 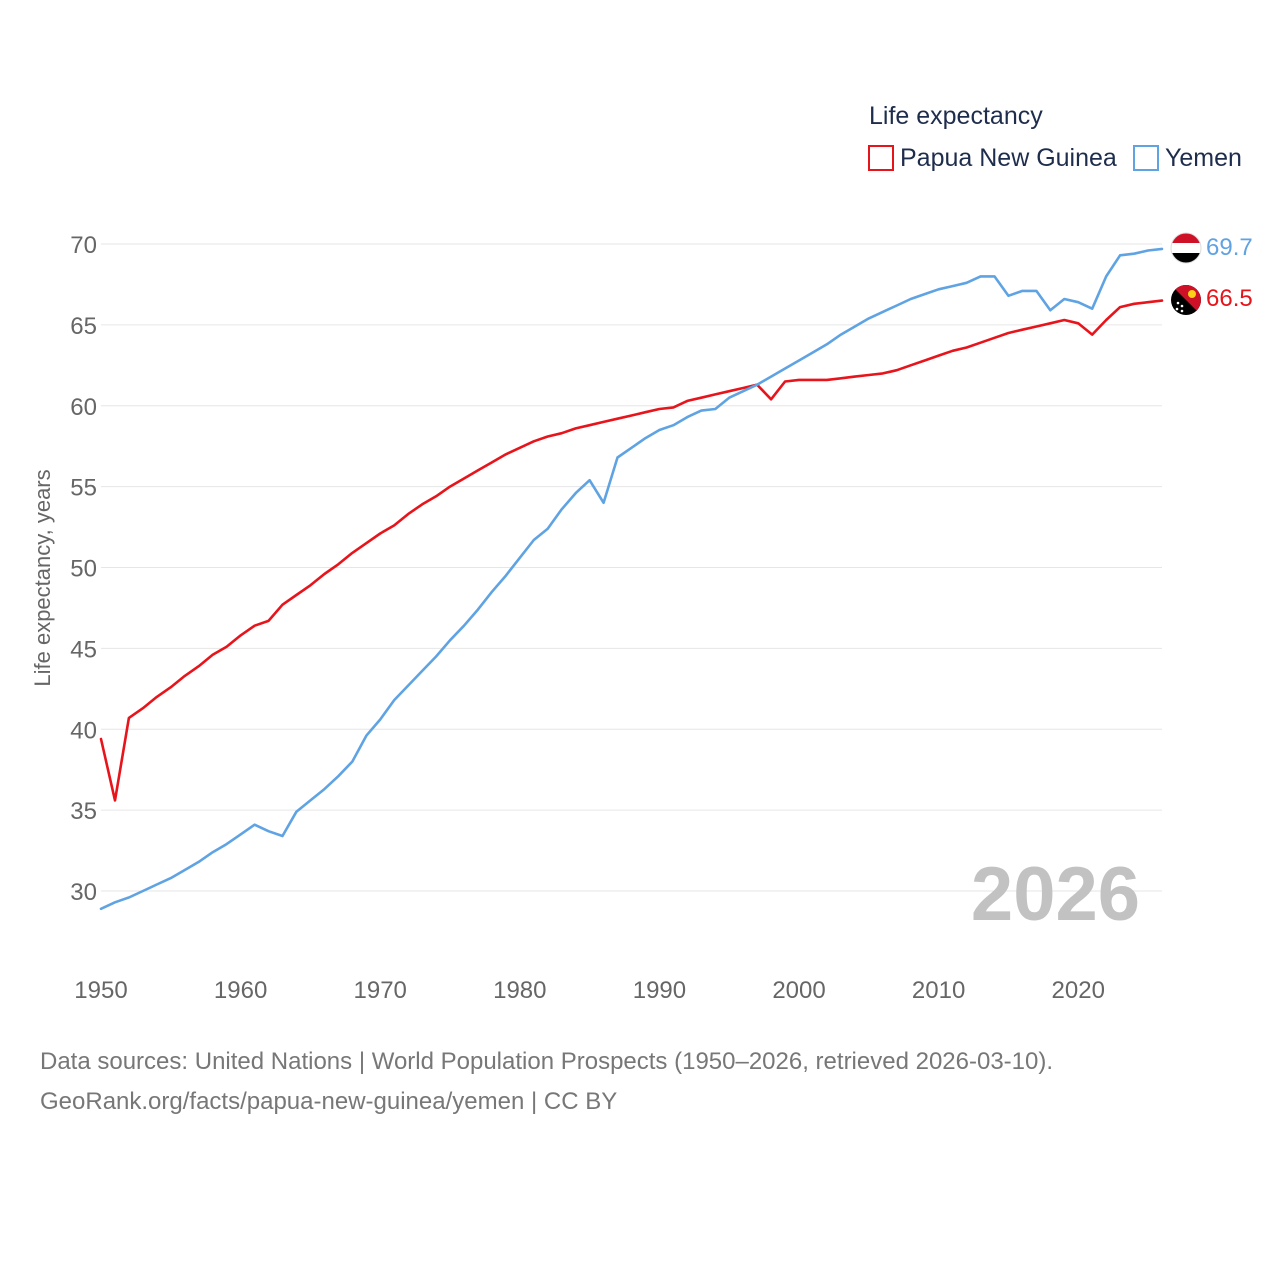 What do you see at coordinates (1229, 247) in the screenshot?
I see `end-label-yemen: 69.7` at bounding box center [1229, 247].